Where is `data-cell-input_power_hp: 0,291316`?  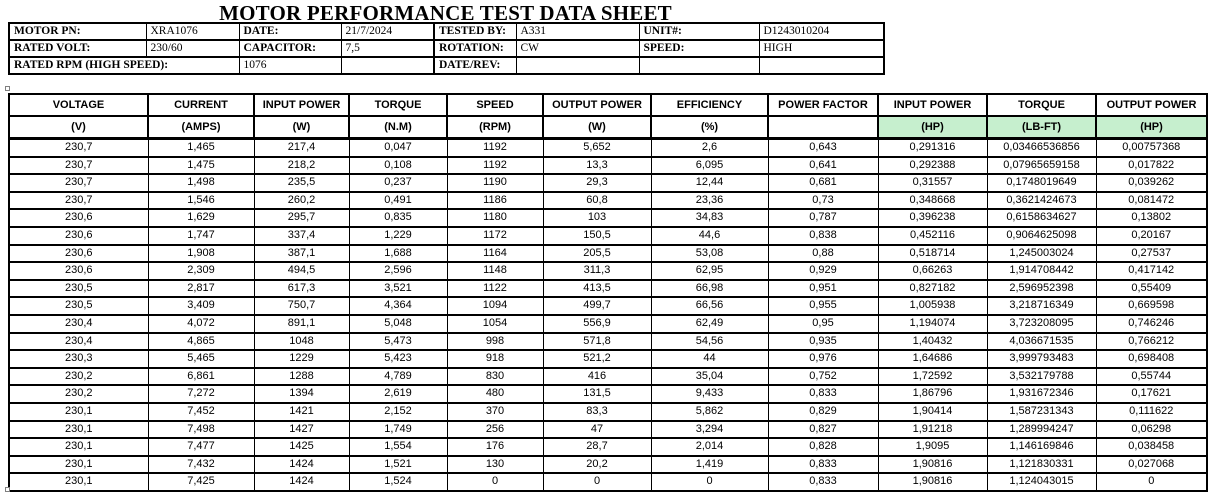 data-cell-input_power_hp: 0,291316 is located at coordinates (932, 147).